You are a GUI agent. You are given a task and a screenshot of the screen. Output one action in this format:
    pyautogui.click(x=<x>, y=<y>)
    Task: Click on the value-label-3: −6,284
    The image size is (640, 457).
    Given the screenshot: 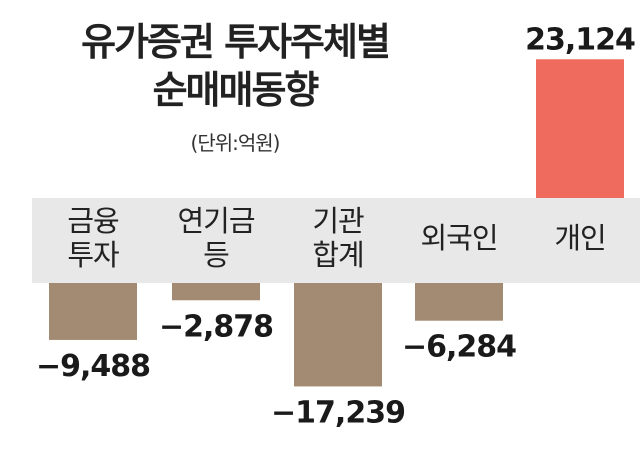 What is the action you would take?
    pyautogui.click(x=459, y=347)
    